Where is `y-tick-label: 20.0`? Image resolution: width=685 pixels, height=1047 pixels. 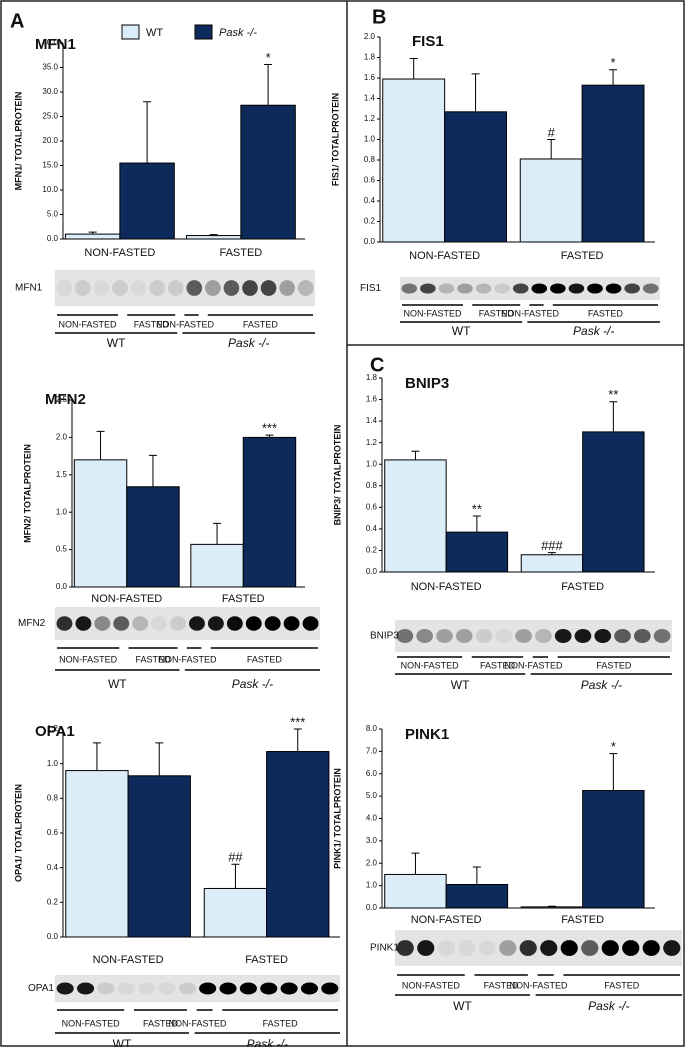 y-tick-label: 20.0 is located at coordinates (50, 140).